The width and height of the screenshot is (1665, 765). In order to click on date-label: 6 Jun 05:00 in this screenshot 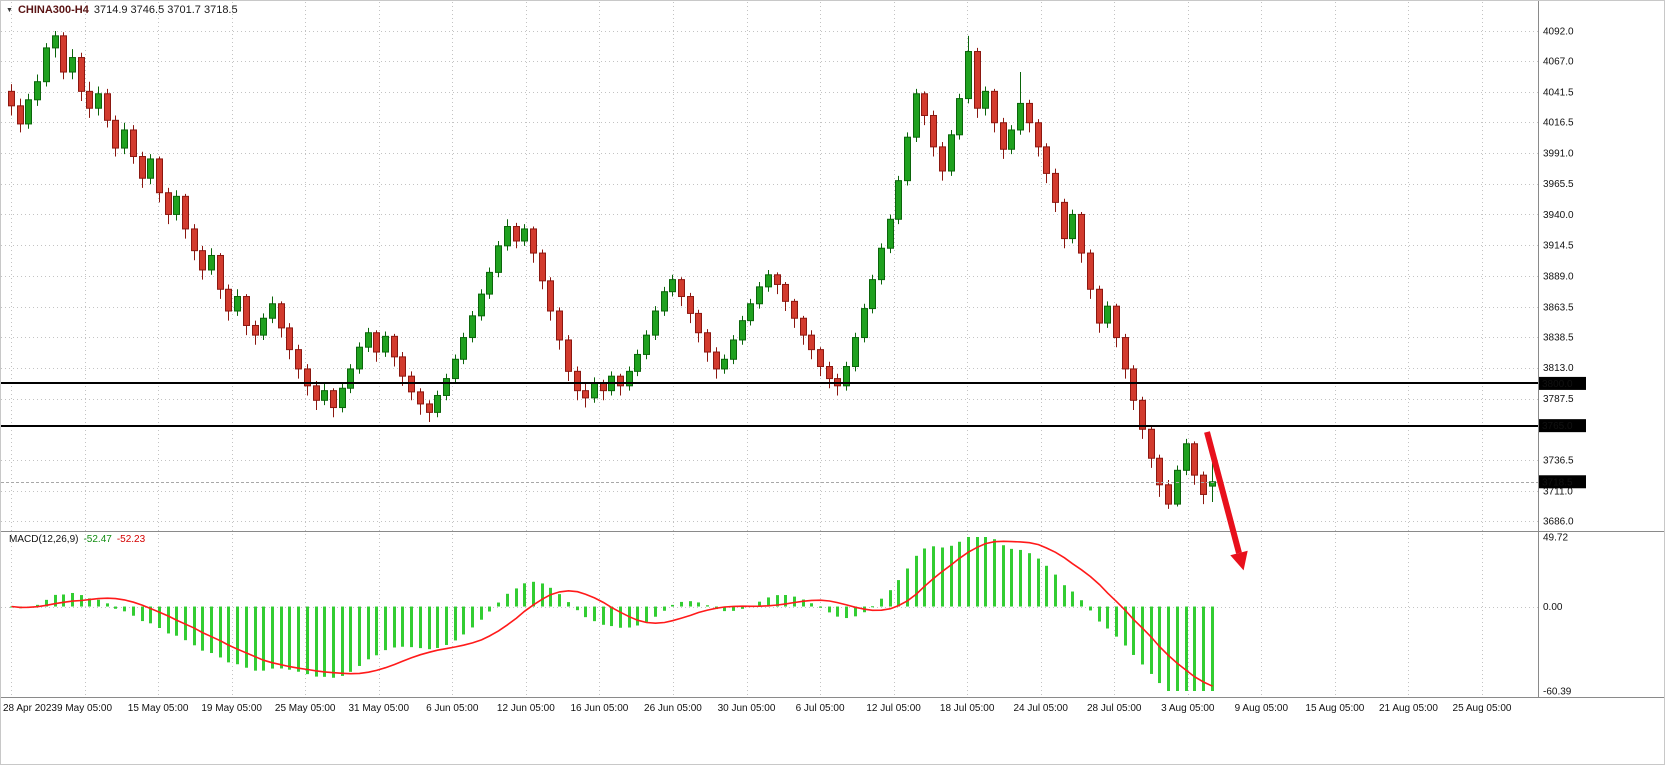, I will do `click(452, 708)`.